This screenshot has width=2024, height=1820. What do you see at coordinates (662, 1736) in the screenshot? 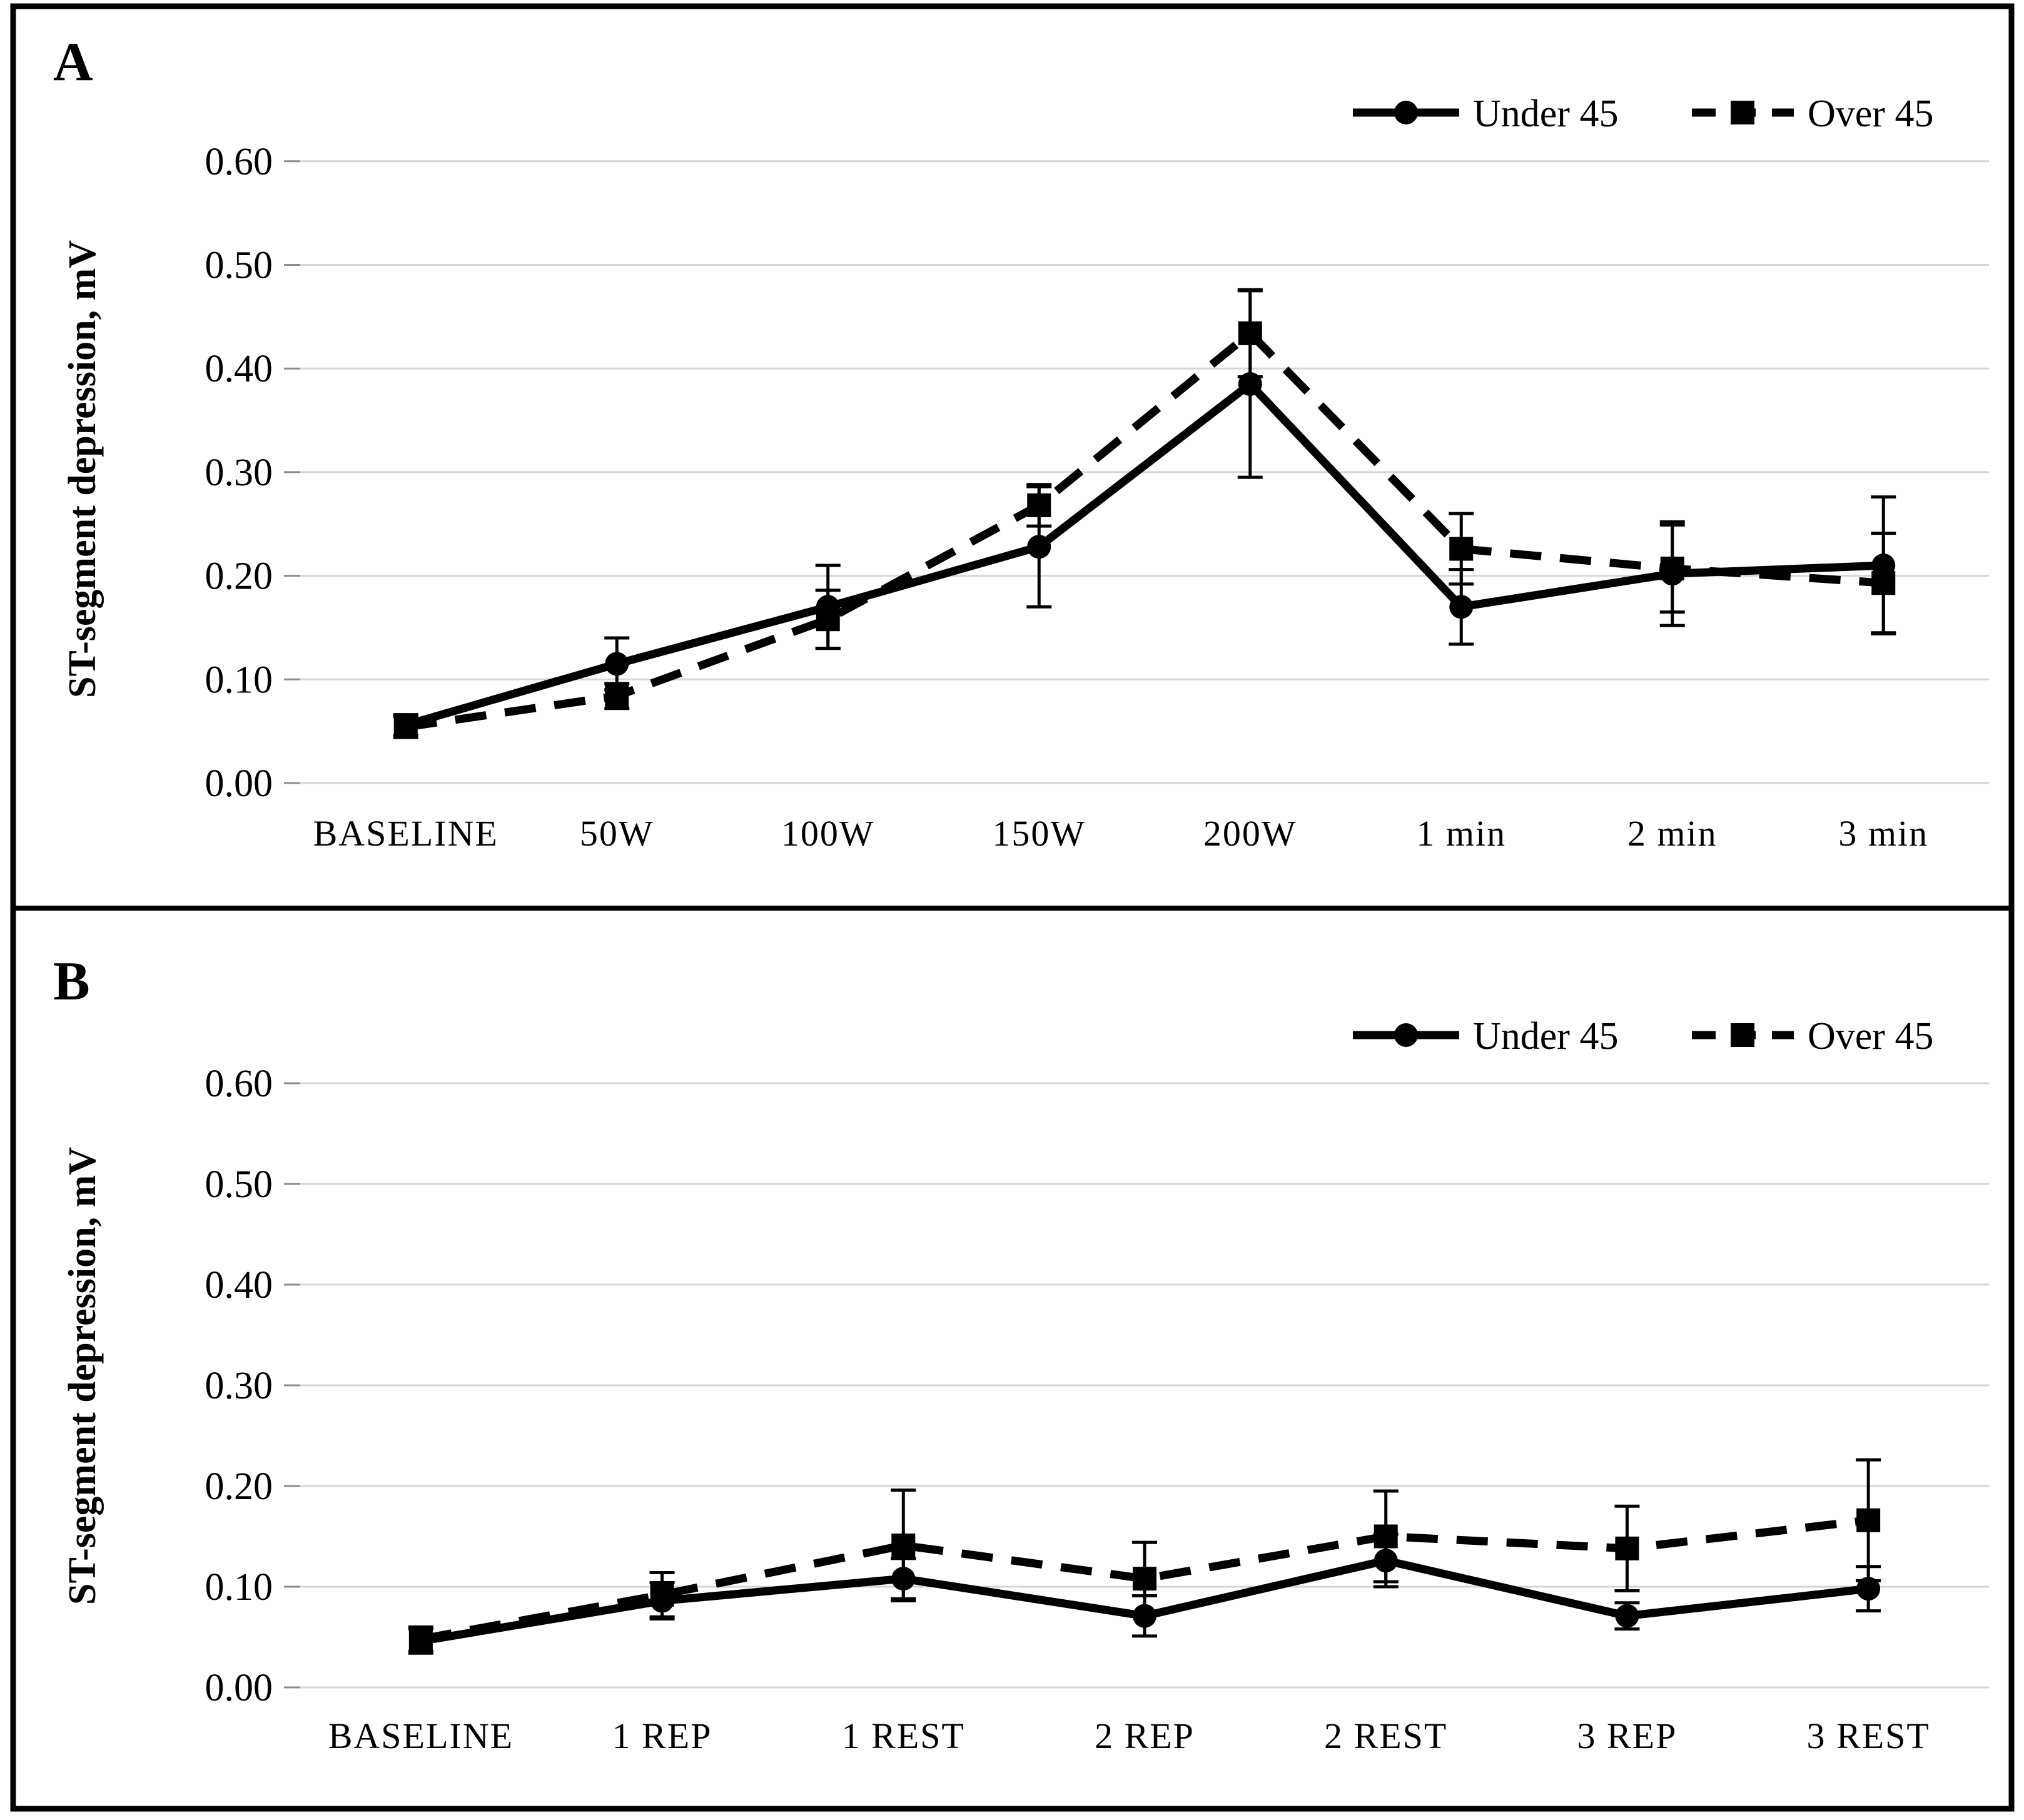
I see `x-category-label: 1 REP` at bounding box center [662, 1736].